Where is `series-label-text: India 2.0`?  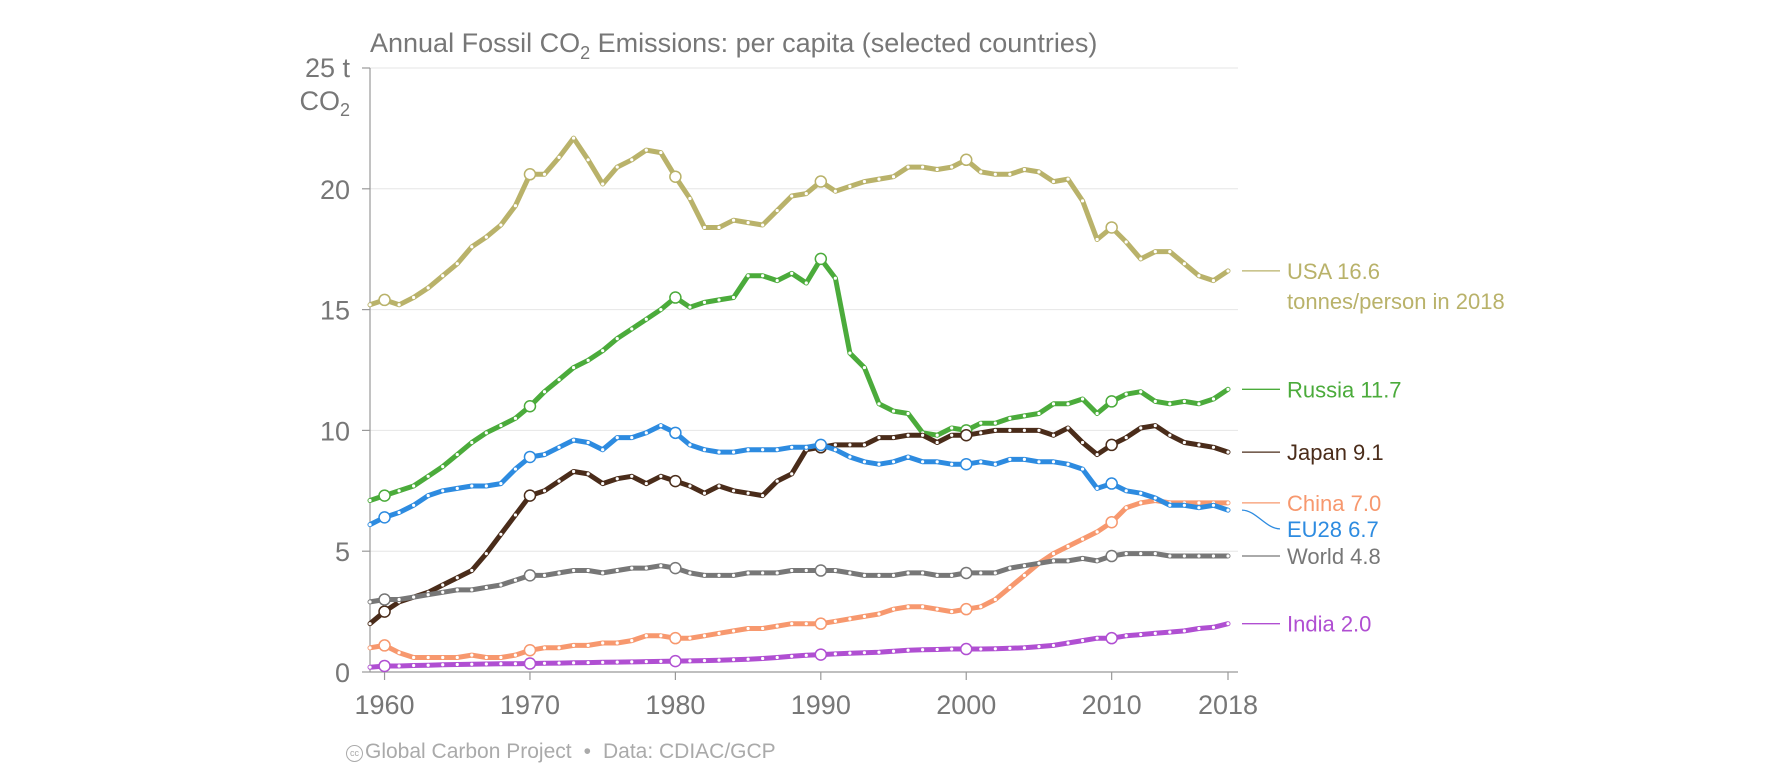
series-label-text: India 2.0 is located at coordinates (1329, 624).